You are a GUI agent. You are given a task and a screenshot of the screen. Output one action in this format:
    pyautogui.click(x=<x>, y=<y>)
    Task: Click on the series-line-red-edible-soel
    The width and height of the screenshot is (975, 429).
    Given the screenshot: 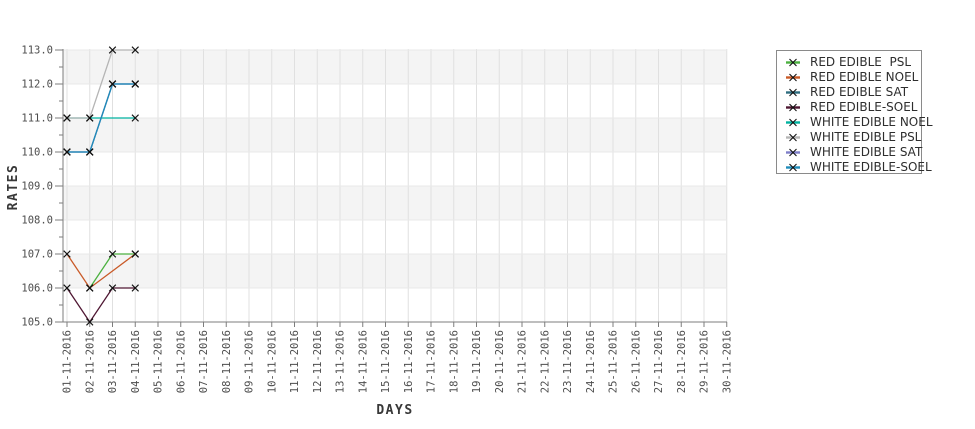 What is the action you would take?
    pyautogui.click(x=101, y=305)
    